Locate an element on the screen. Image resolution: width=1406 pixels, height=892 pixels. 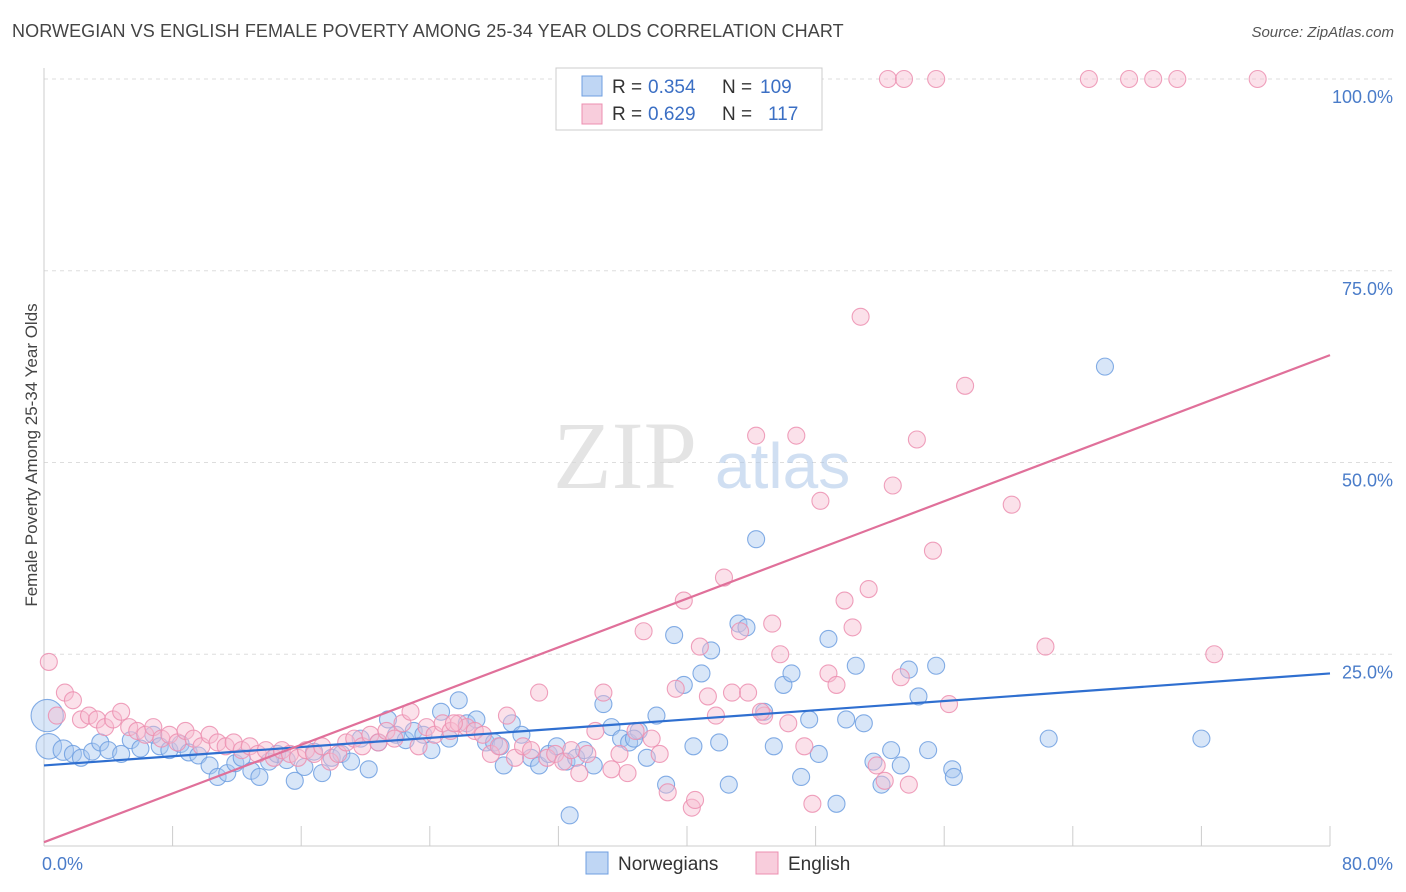
trend-line-norwegians is located at coordinates (687, 719).